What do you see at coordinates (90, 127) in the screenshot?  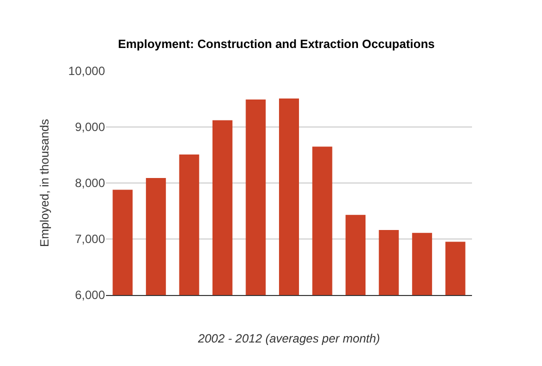 I see `y-tick-label: 9,000` at bounding box center [90, 127].